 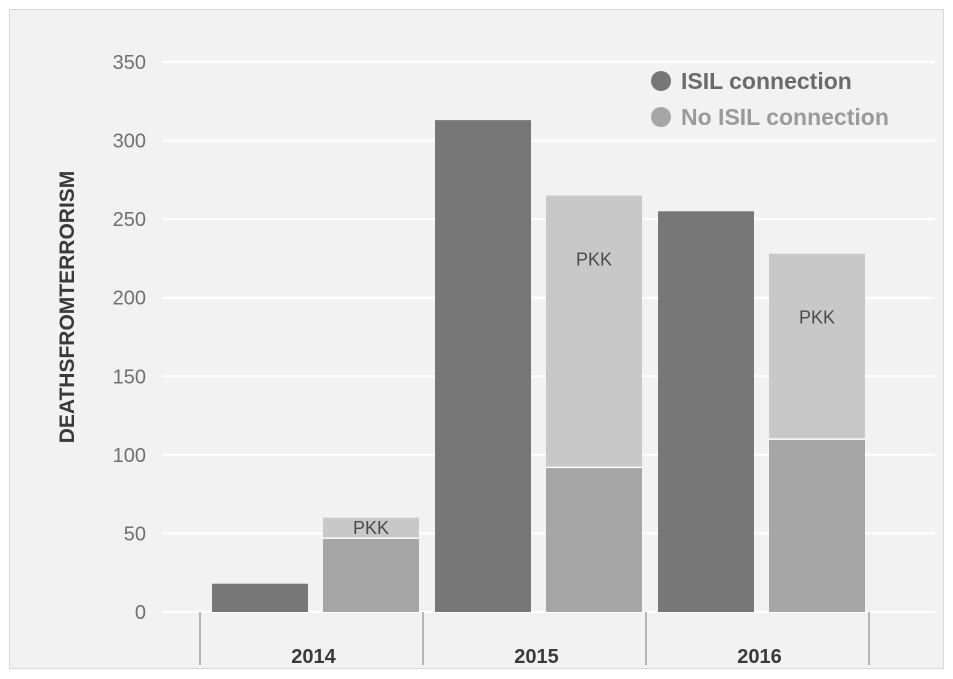 I want to click on x-tick-label: 2016, so click(x=759, y=657).